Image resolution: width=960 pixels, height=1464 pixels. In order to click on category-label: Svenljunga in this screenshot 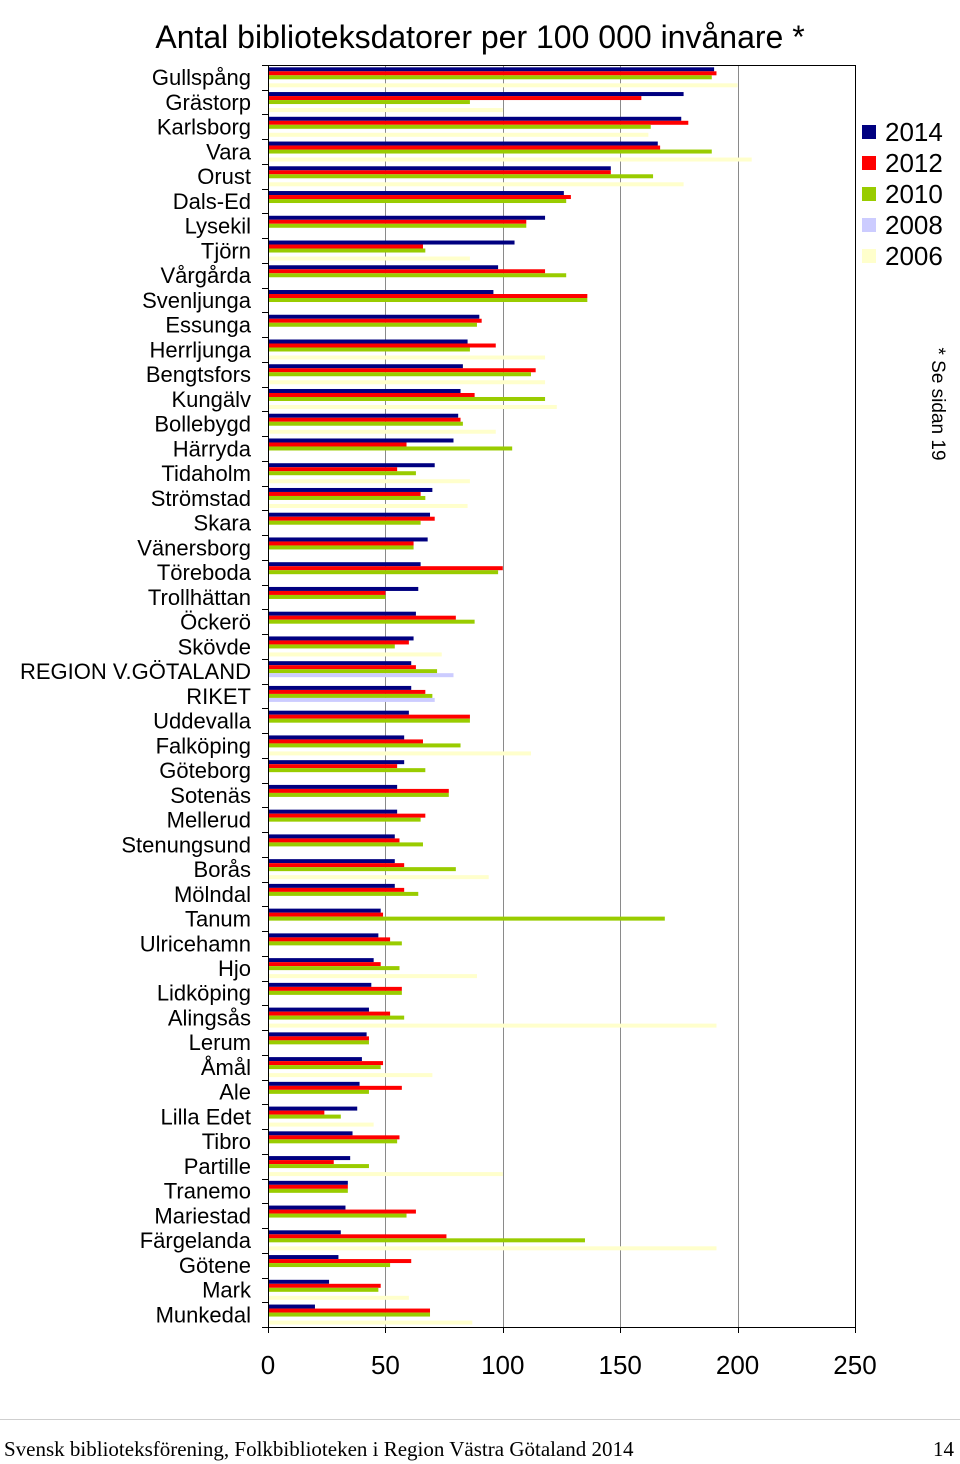, I will do `click(197, 300)`.